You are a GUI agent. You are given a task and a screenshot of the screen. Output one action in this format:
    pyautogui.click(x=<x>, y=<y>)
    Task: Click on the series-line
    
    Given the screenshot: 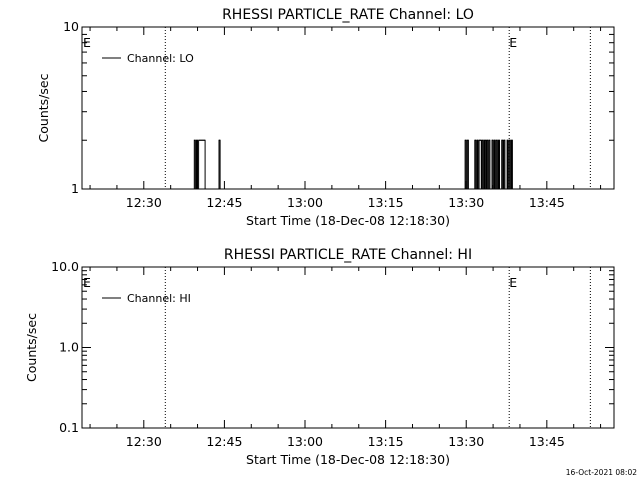 What is the action you would take?
    pyautogui.click(x=354, y=164)
    